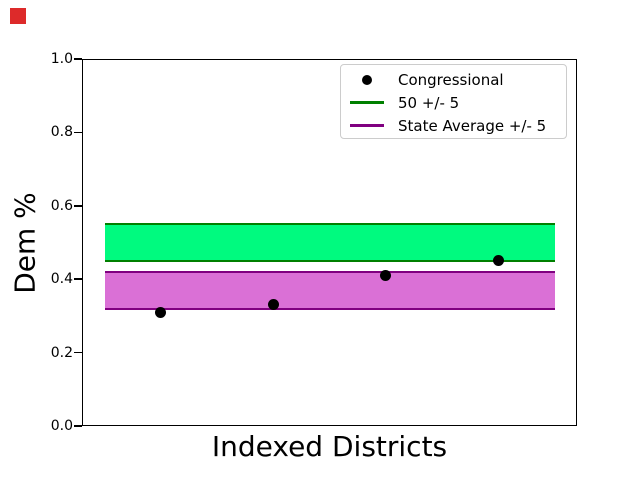 This screenshot has width=640, height=480. I want to click on y-tick-label: 0.8, so click(61, 132).